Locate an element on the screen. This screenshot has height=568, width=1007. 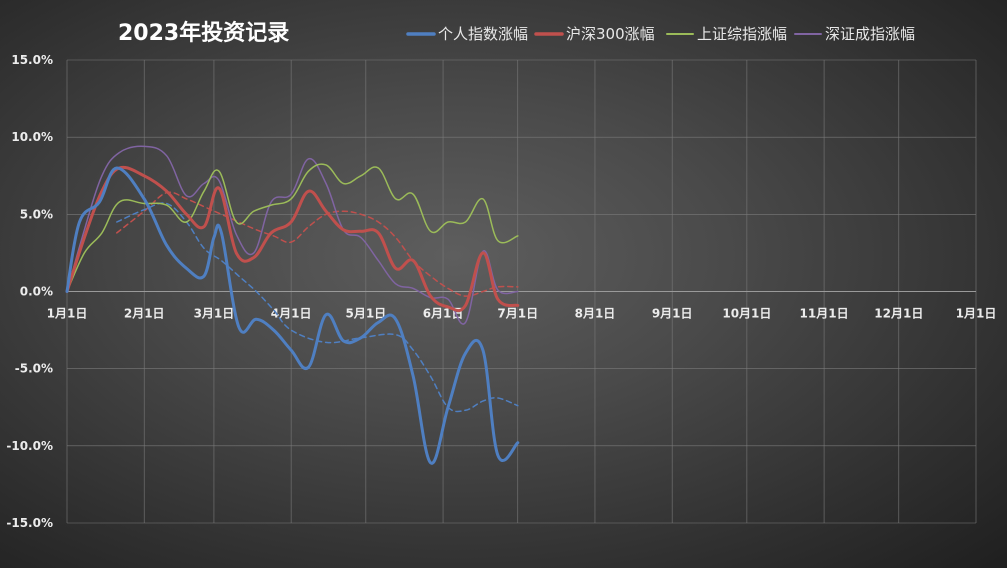
y-tick-label: 15.0% is located at coordinates (32, 60).